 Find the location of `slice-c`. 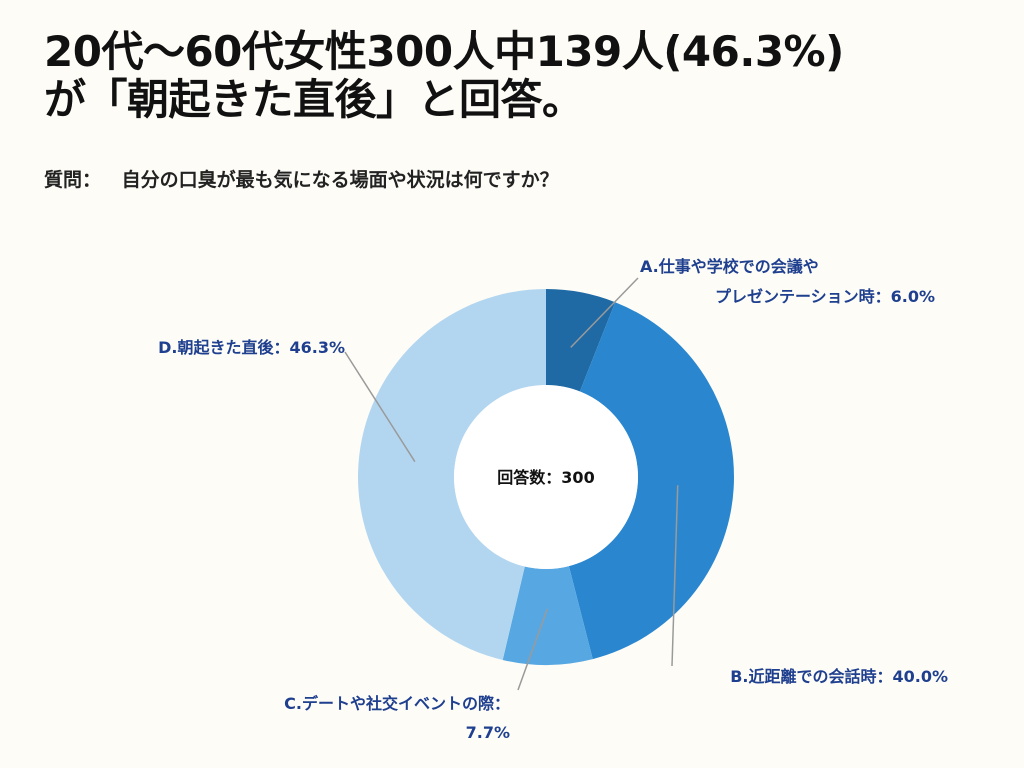

slice-c is located at coordinates (547, 615).